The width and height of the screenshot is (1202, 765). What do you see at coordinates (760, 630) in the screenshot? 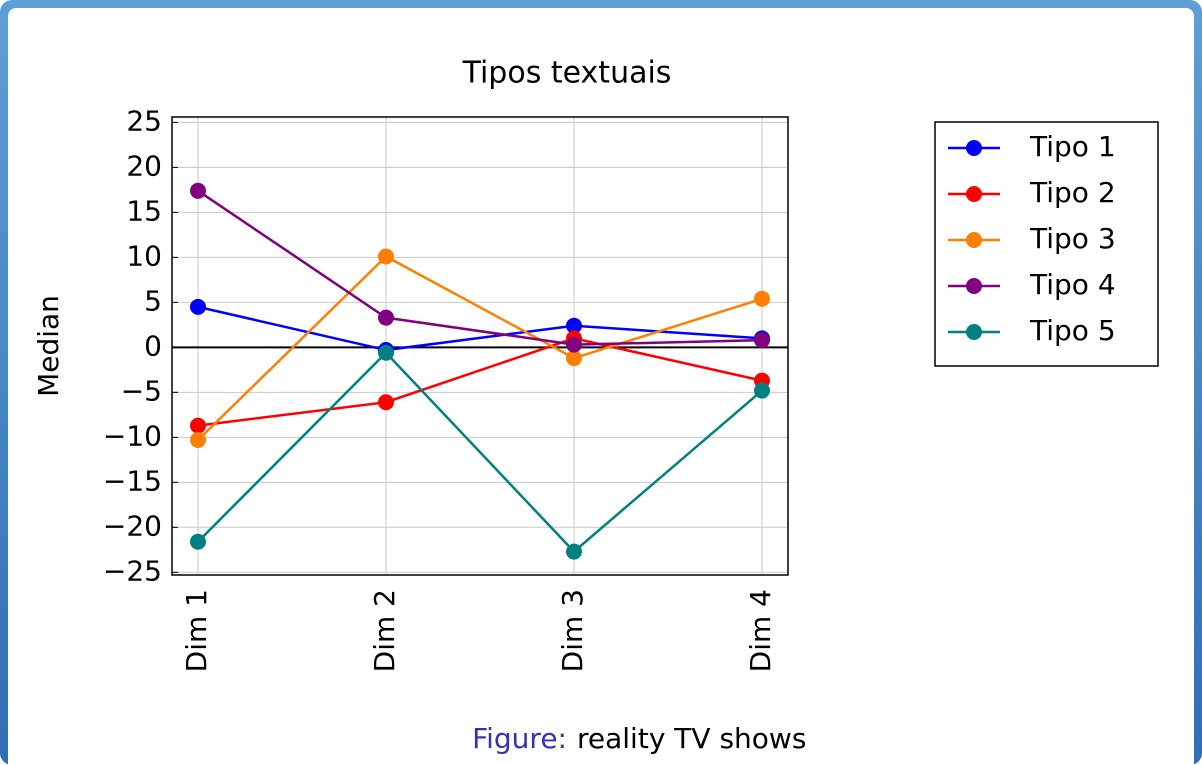
I see `x-tick-label: Dim 4` at bounding box center [760, 630].